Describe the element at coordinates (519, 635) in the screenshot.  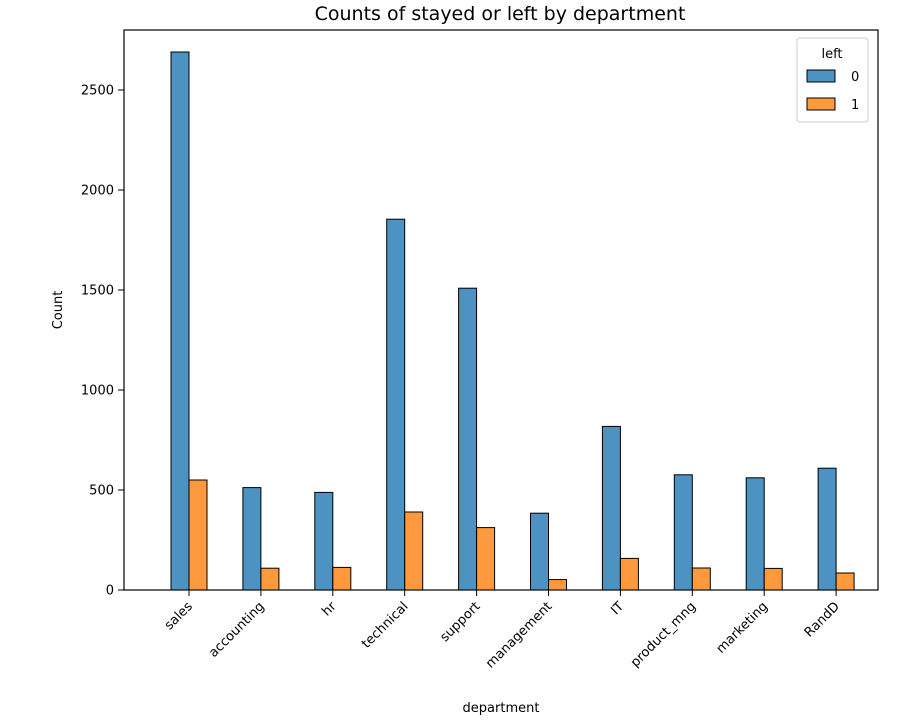
I see `x-tick-label: management` at that location.